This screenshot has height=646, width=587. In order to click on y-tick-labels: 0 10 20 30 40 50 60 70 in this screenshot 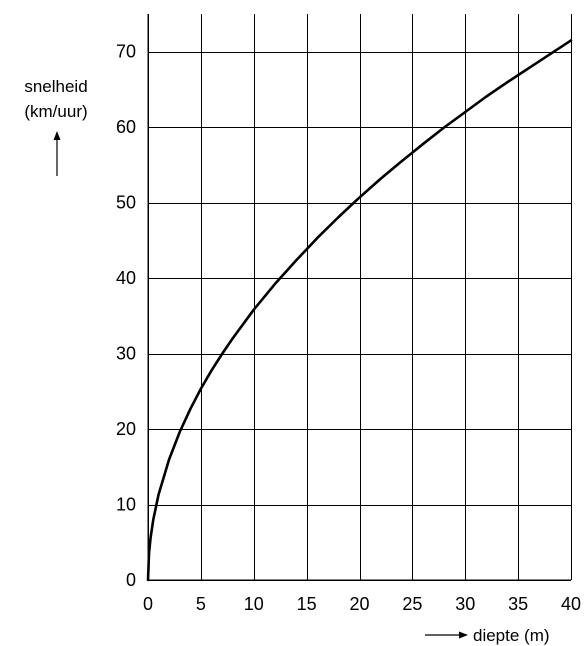, I will do `click(126, 316)`.